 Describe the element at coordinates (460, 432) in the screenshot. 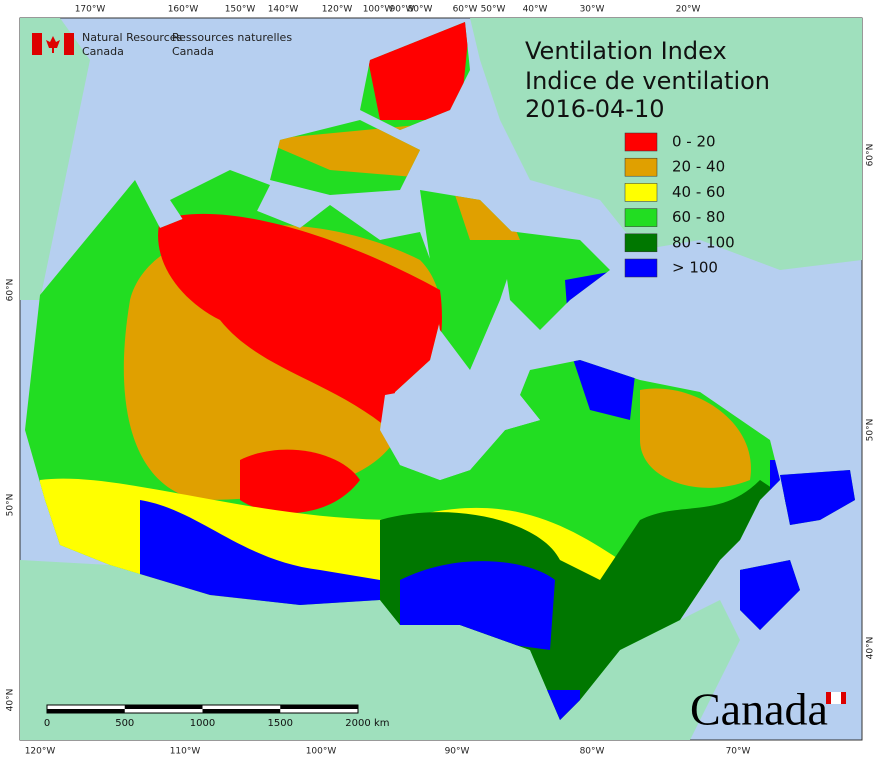

I see `hudson-bay` at that location.